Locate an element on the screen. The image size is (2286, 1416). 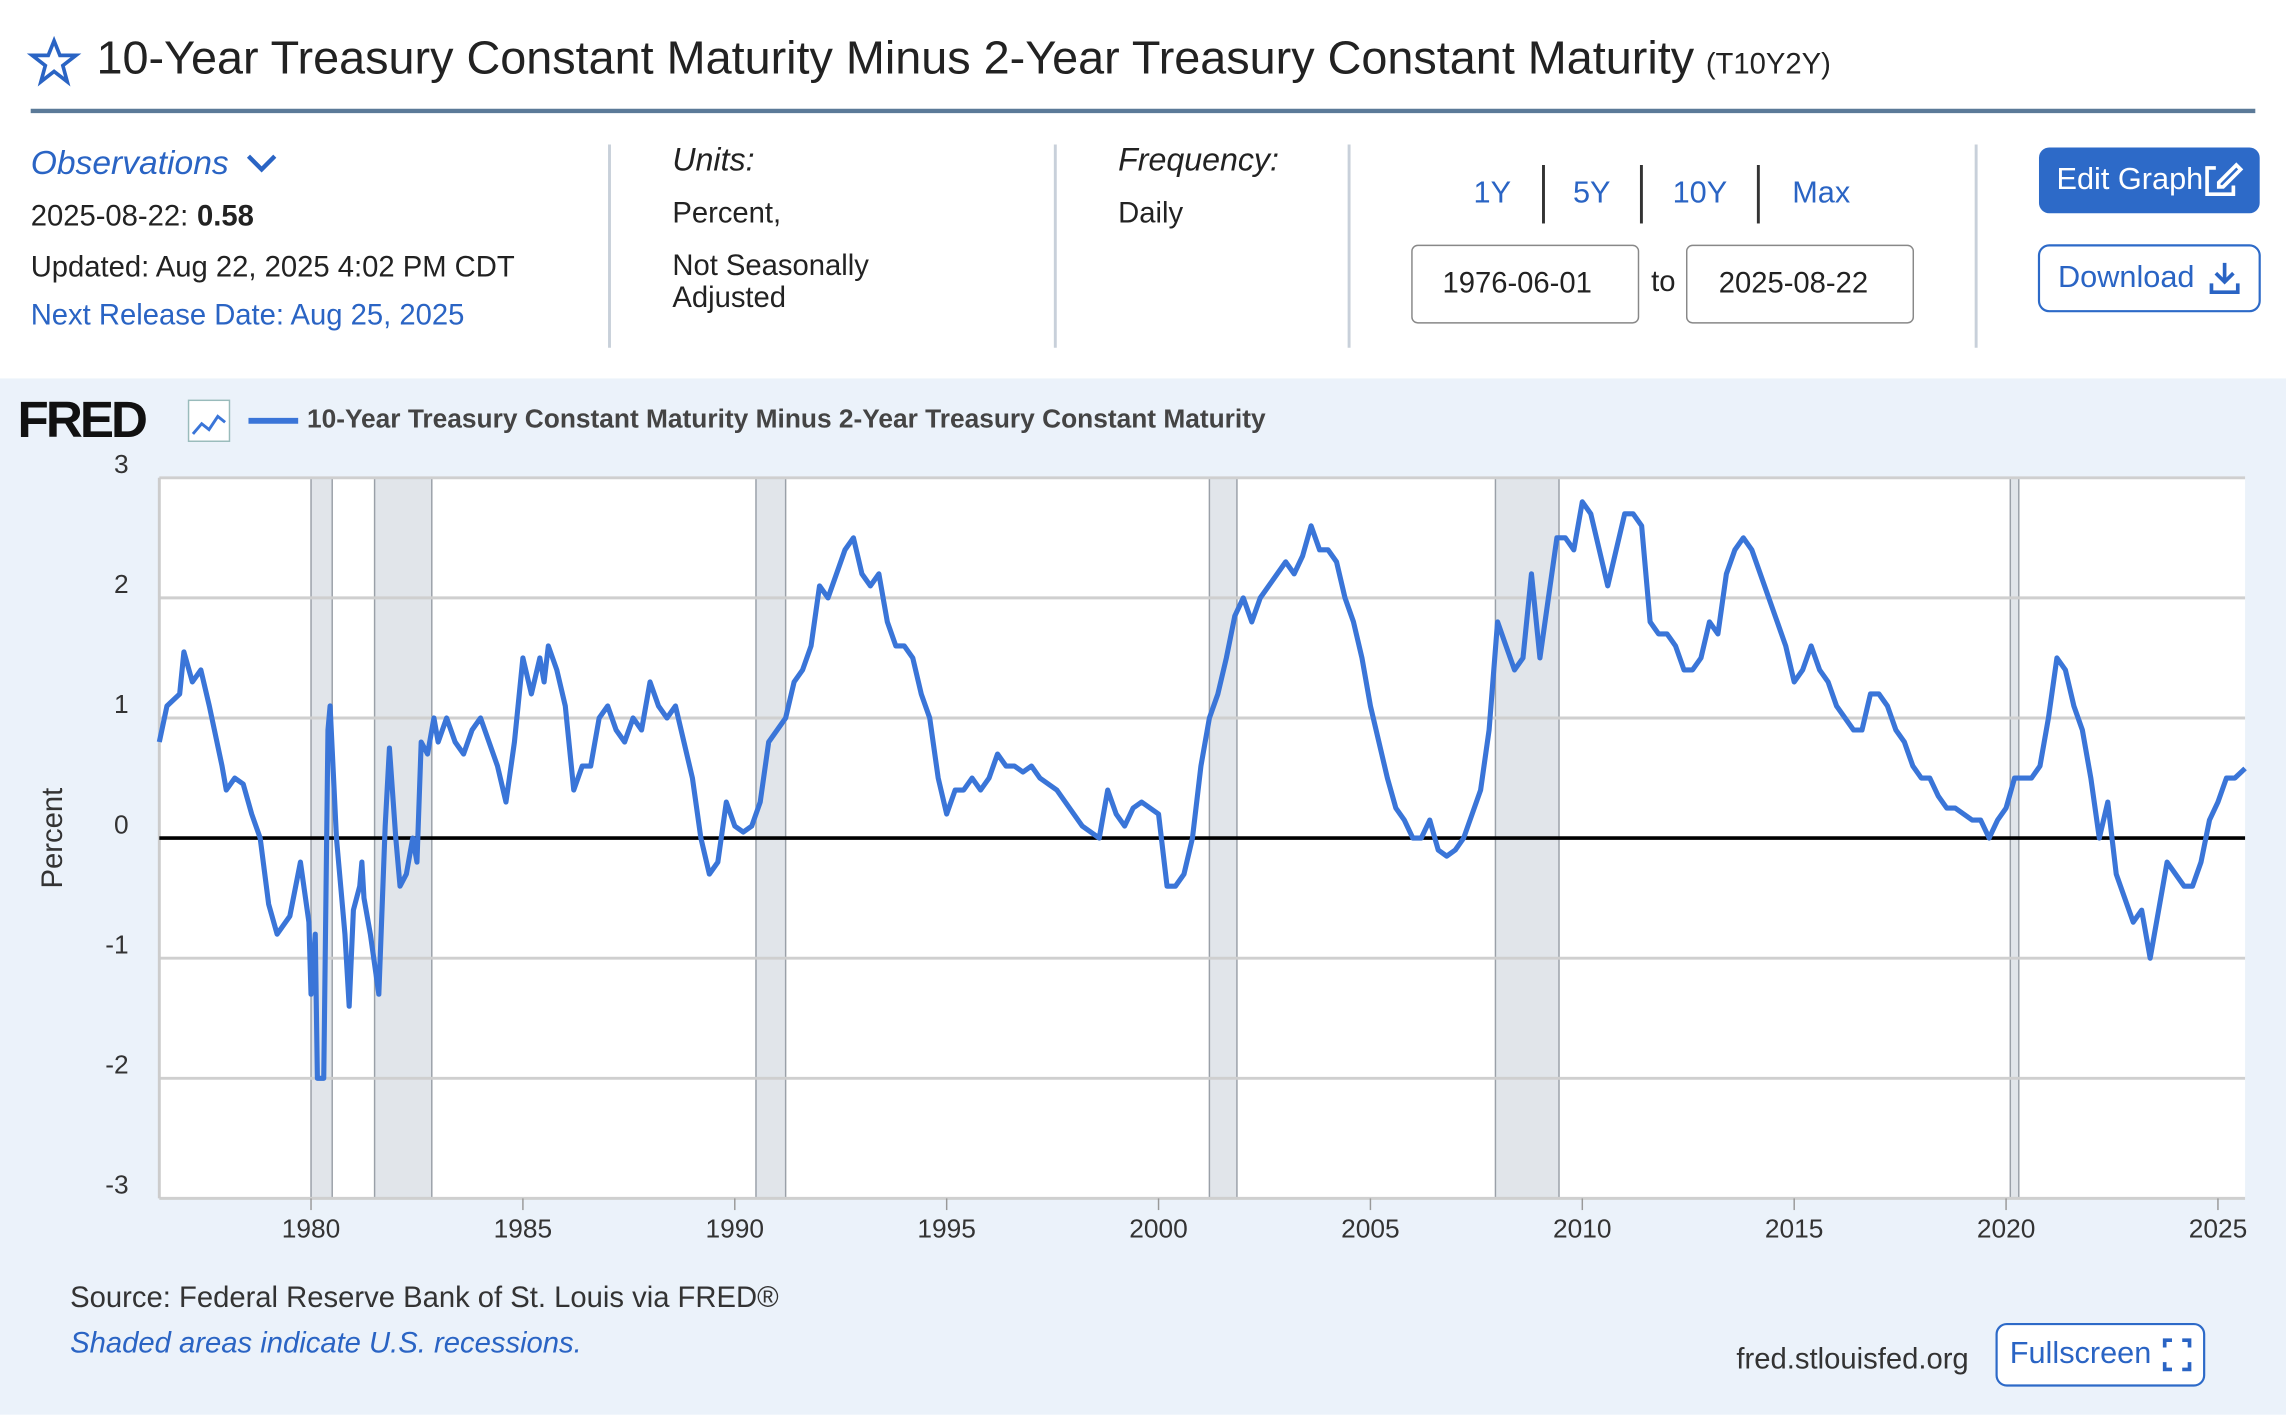
recession-note: Shaded areas indicate U.S. recessions. is located at coordinates (326, 1343).